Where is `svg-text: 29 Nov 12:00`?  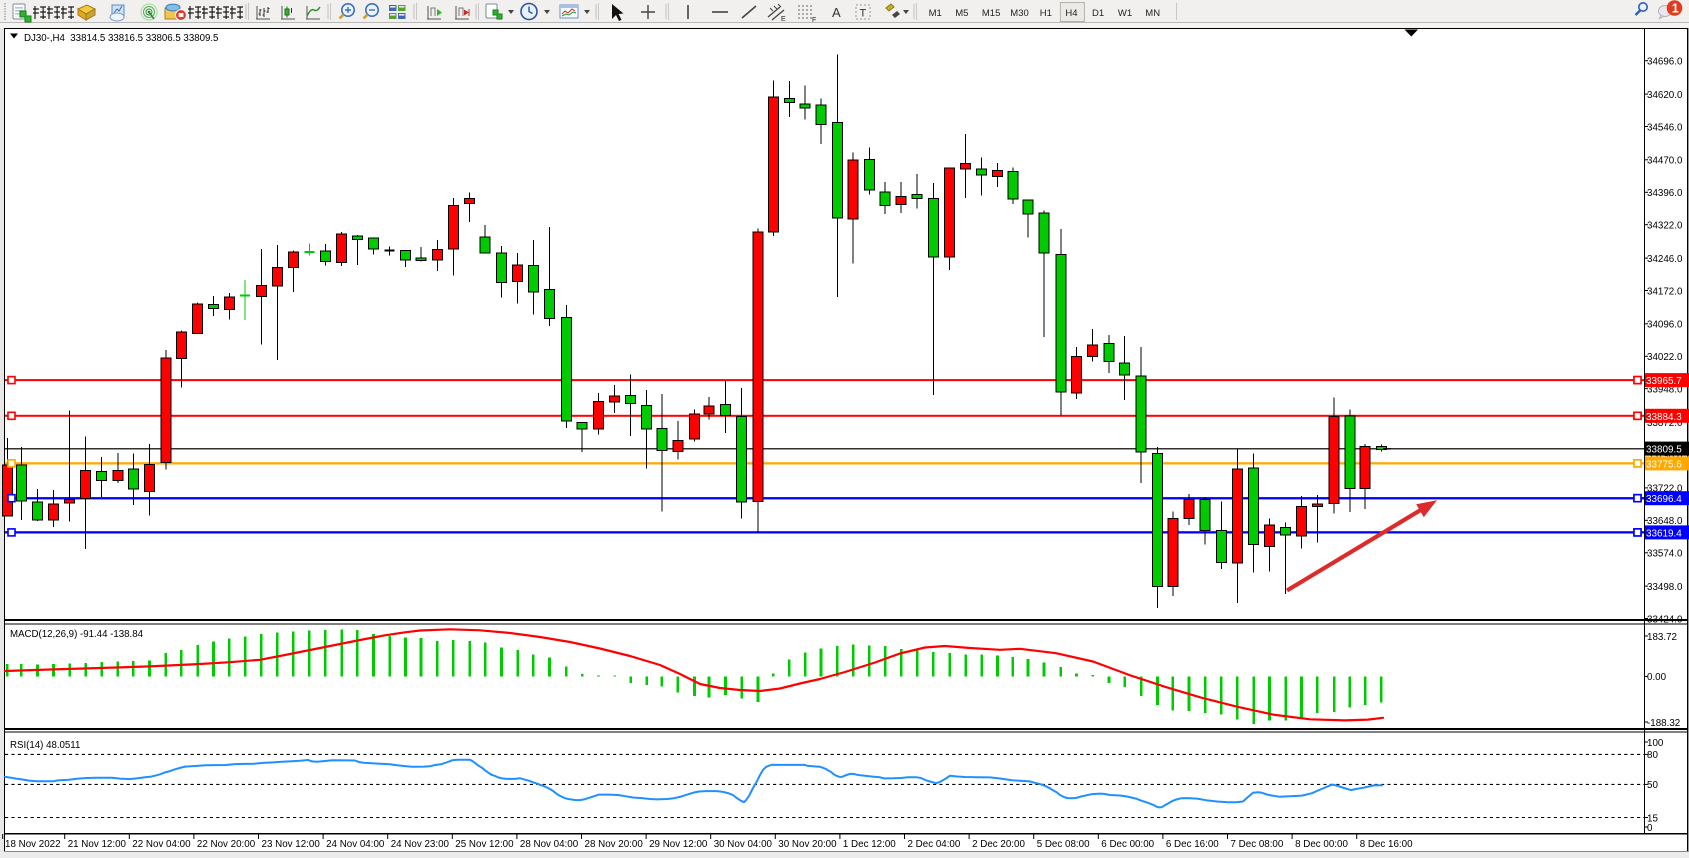 svg-text: 29 Nov 12:00 is located at coordinates (678, 844).